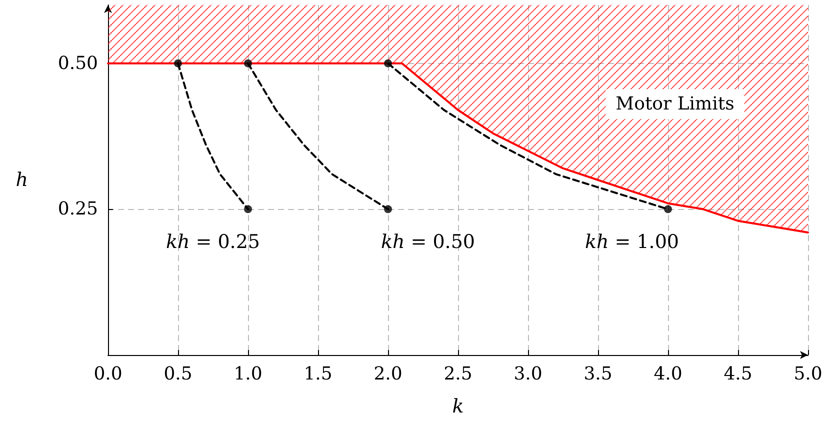 This screenshot has height=432, width=827. Describe the element at coordinates (248, 374) in the screenshot. I see `x-tick-label: 1.0` at that location.